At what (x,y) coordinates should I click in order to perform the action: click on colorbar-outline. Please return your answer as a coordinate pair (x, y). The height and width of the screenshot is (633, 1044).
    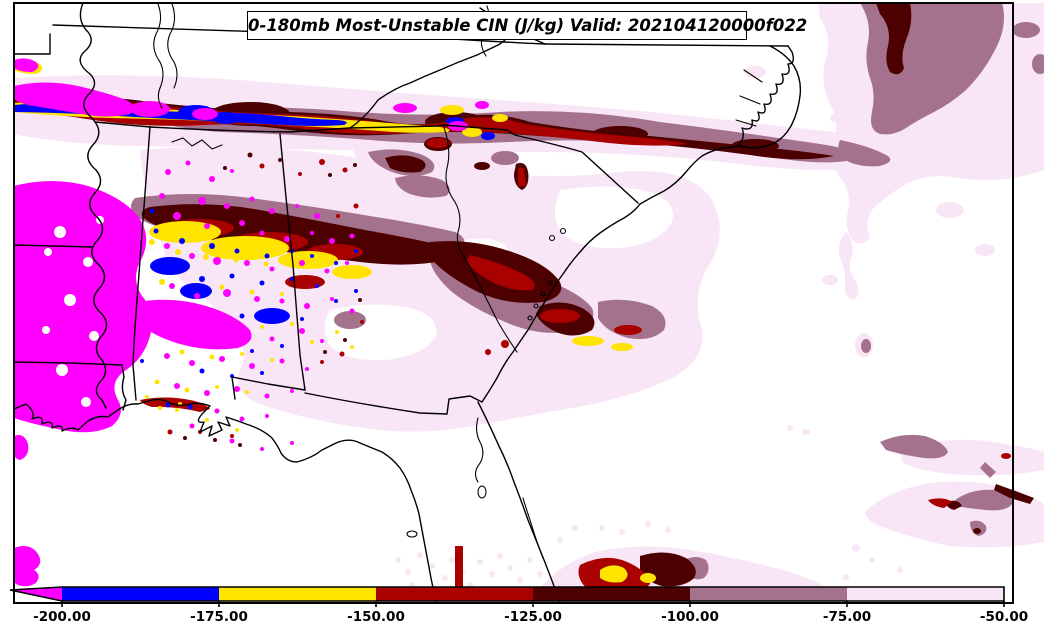
    Looking at the image, I should click on (507, 594).